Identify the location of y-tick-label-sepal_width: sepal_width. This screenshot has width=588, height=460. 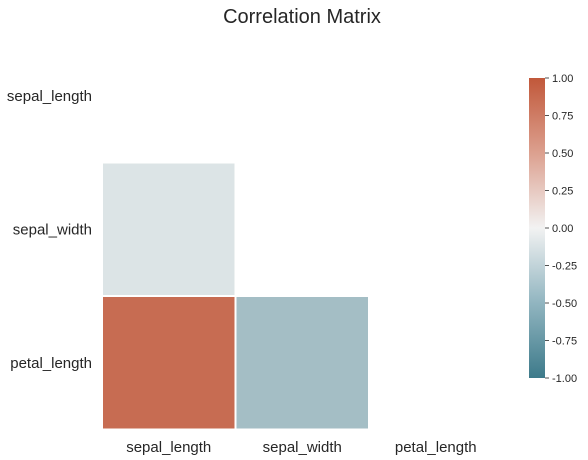
(52, 229).